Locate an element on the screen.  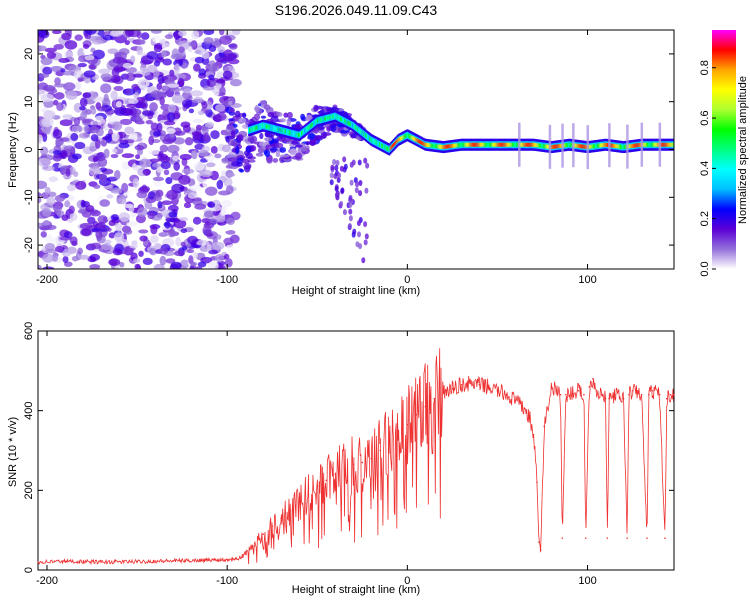
colorbar-tick-label: 0.6 is located at coordinates (705, 117).